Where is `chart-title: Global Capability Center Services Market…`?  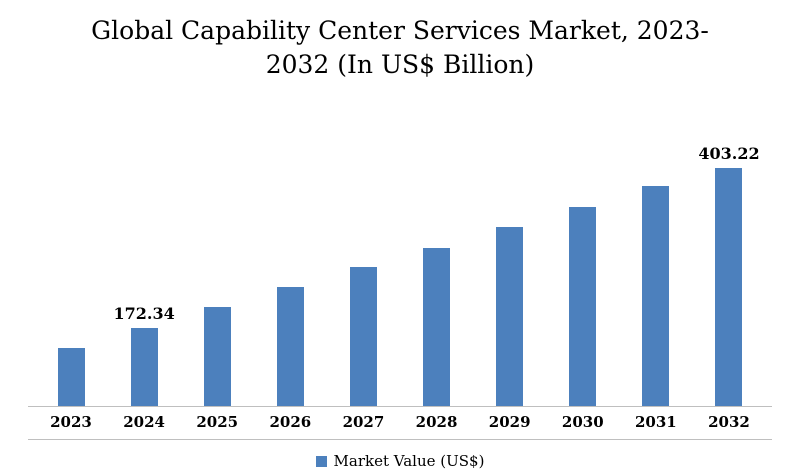
chart-title: Global Capability Center Services Market… is located at coordinates (400, 48).